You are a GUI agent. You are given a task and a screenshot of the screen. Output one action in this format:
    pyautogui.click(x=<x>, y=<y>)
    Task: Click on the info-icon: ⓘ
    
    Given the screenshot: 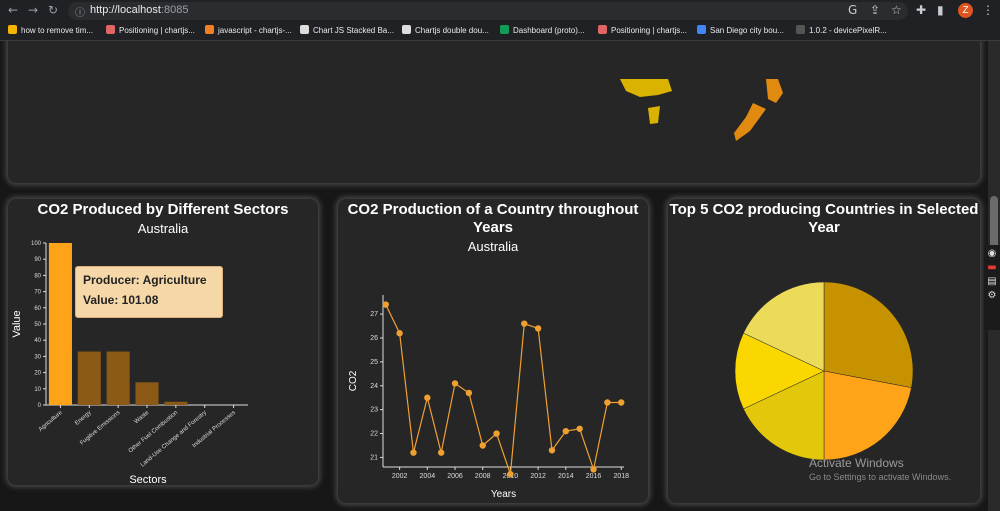 What is the action you would take?
    pyautogui.click(x=80, y=13)
    